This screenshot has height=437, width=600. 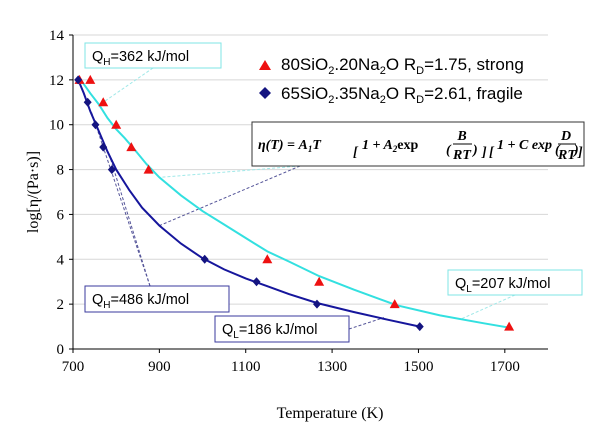 What do you see at coordinates (524, 145) in the screenshot?
I see `svg-text: 1 + C exp` at bounding box center [524, 145].